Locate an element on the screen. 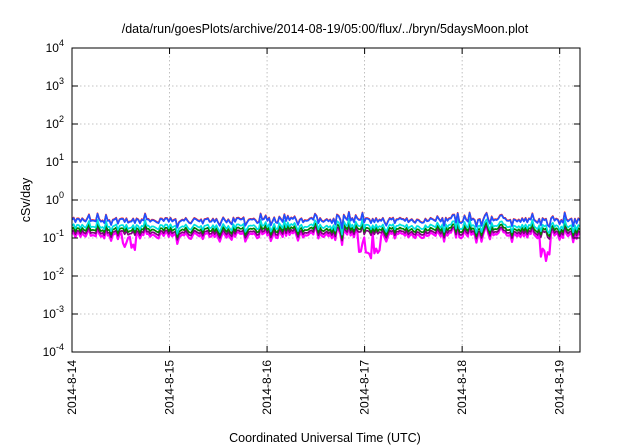 This screenshot has width=640, height=448. y-axis-label: cSv/day is located at coordinates (26, 199).